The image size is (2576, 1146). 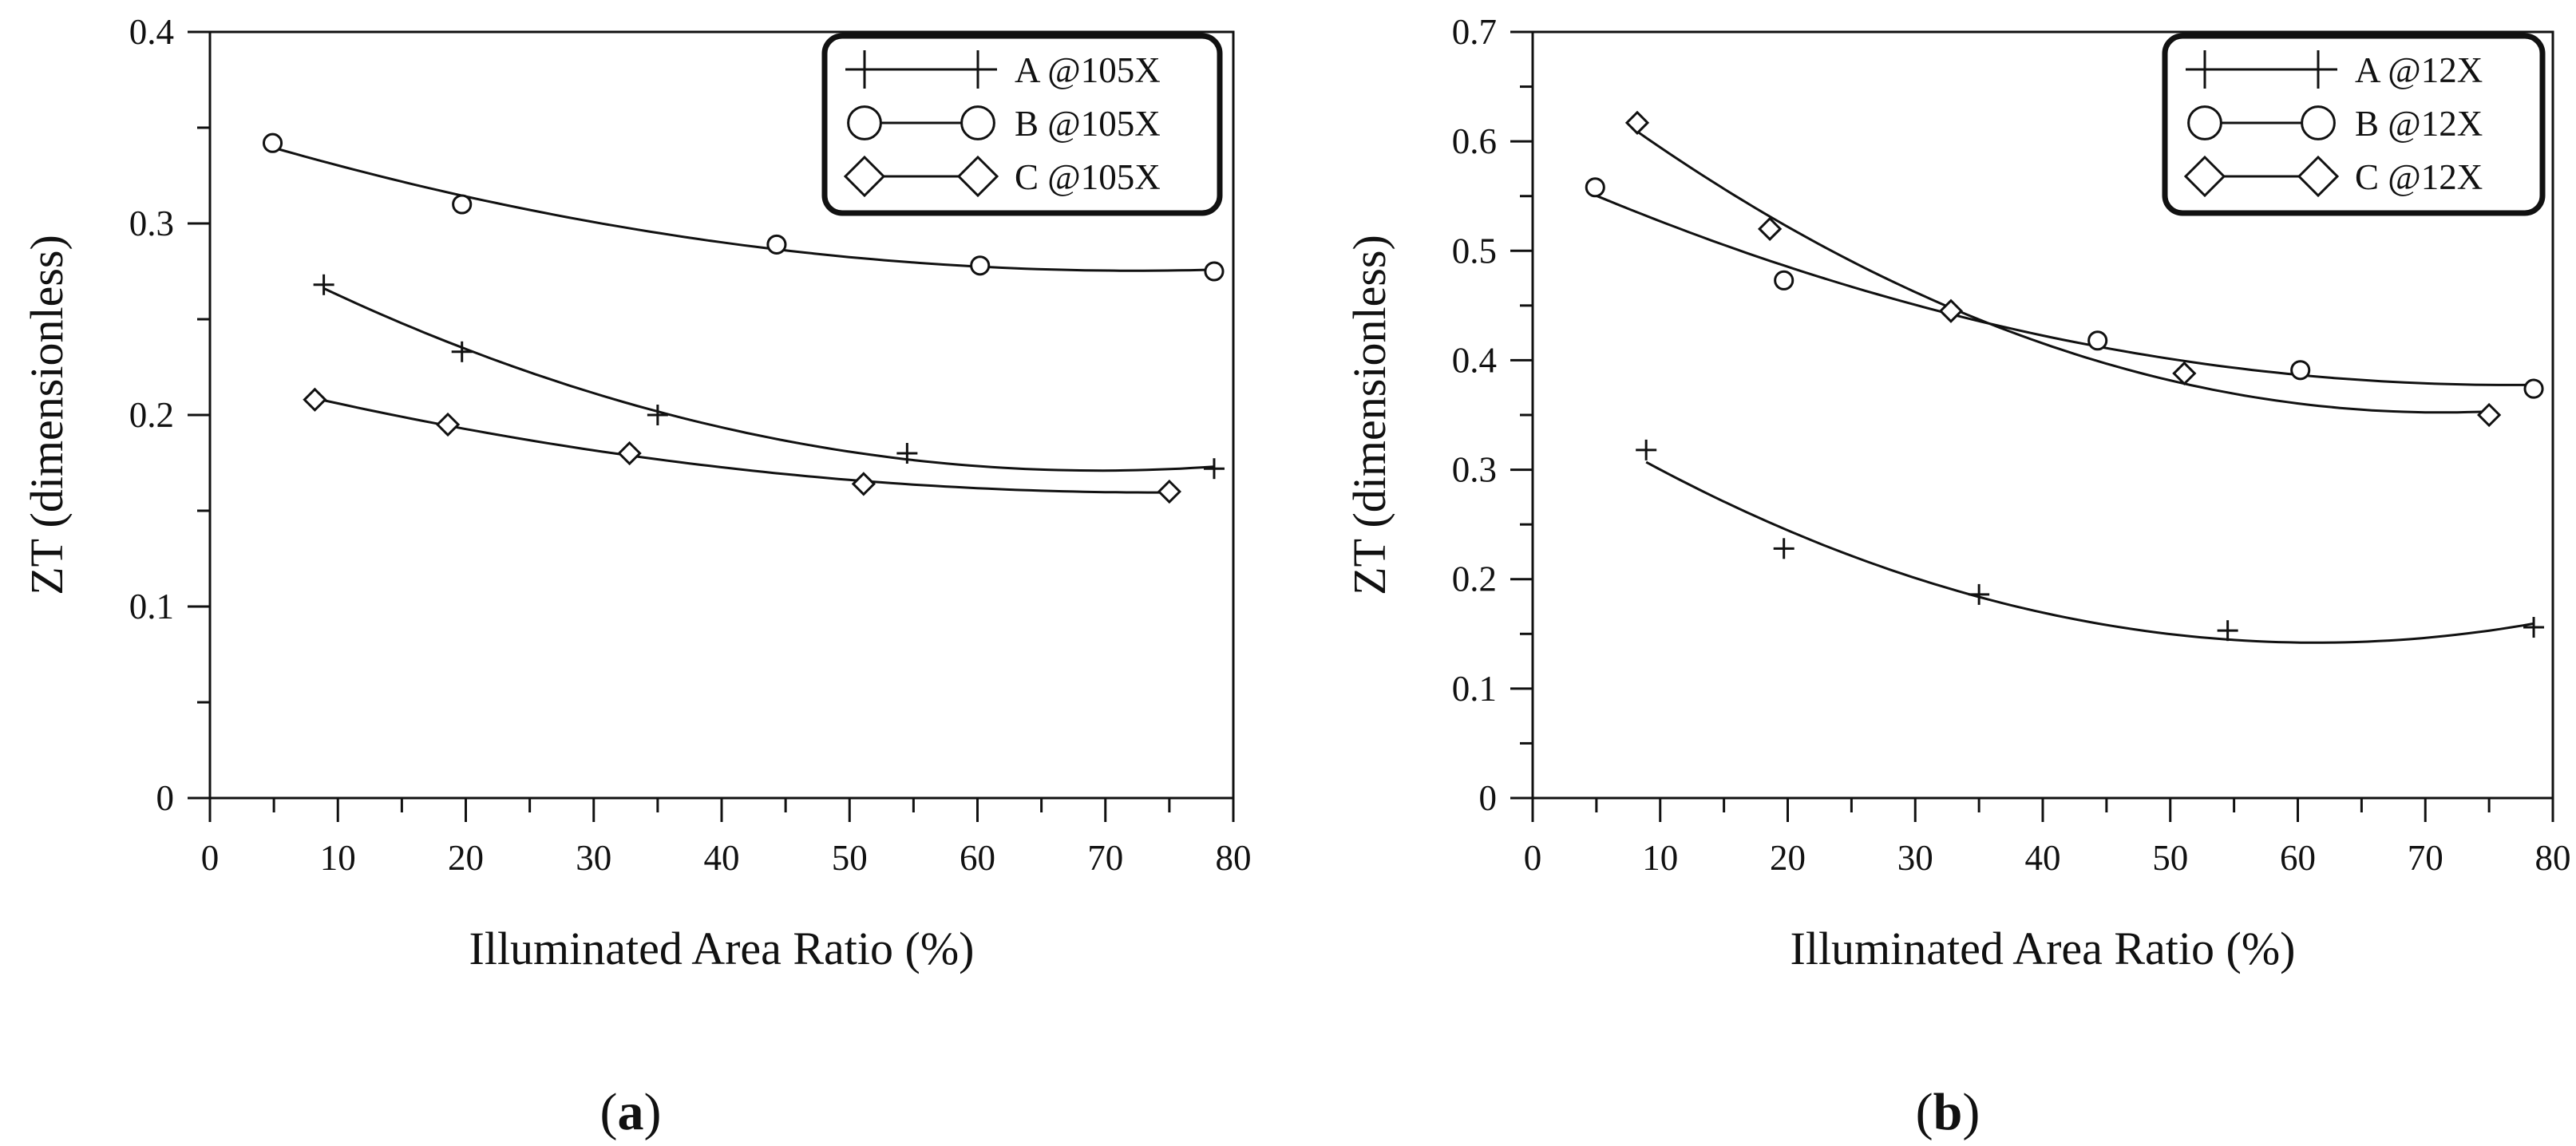 What do you see at coordinates (2170, 858) in the screenshot?
I see `panel-b-x-tick-label: 50` at bounding box center [2170, 858].